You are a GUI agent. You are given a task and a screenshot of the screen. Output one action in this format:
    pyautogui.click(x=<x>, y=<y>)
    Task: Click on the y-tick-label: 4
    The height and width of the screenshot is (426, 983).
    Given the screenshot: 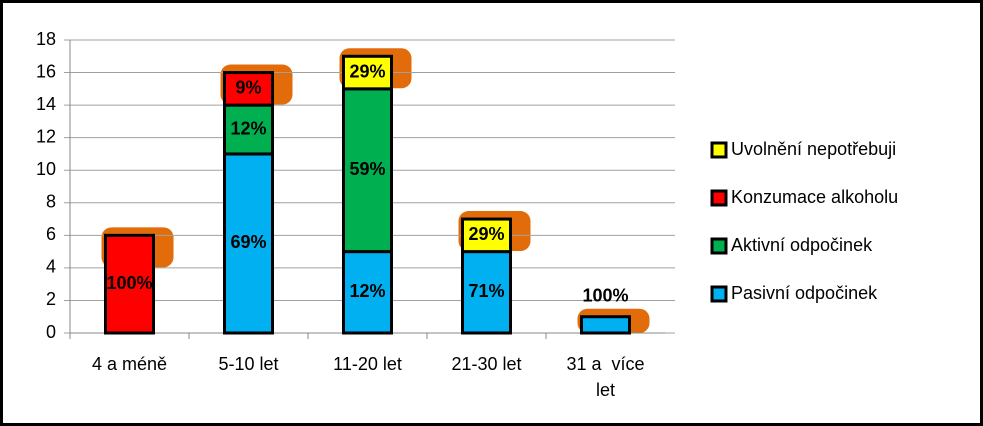 What is the action you would take?
    pyautogui.click(x=51, y=267)
    